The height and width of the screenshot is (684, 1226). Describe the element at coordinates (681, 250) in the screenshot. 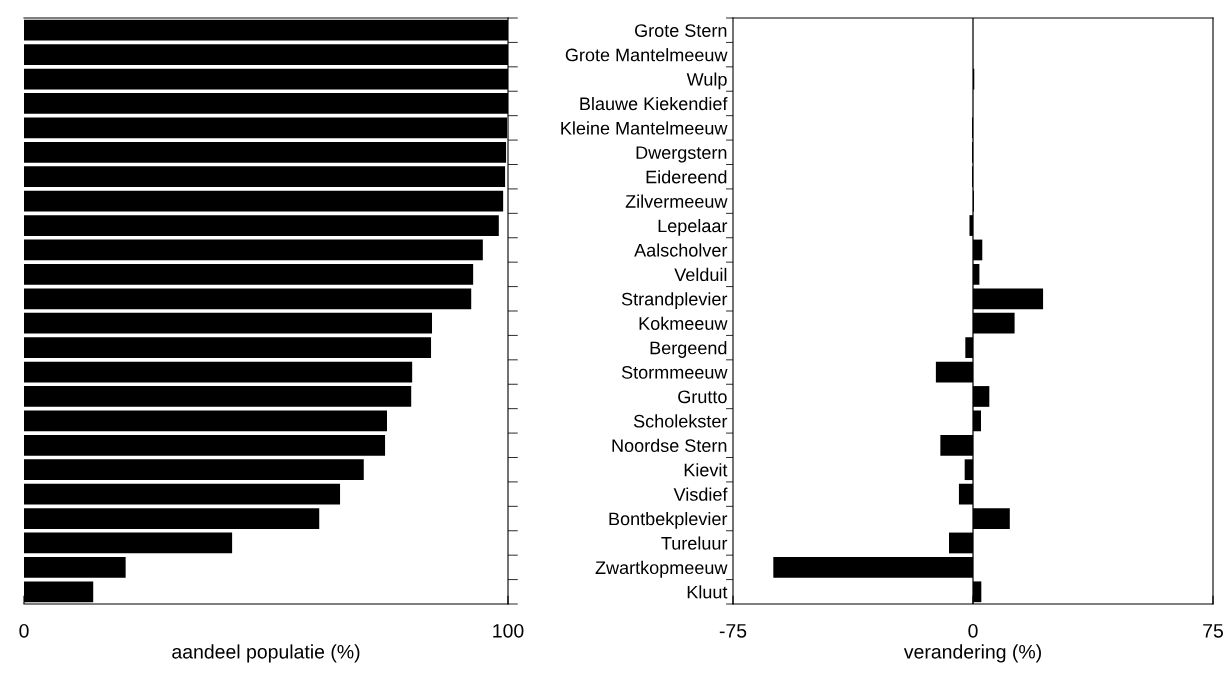

I see `y-tick-label: Aalscholver` at that location.